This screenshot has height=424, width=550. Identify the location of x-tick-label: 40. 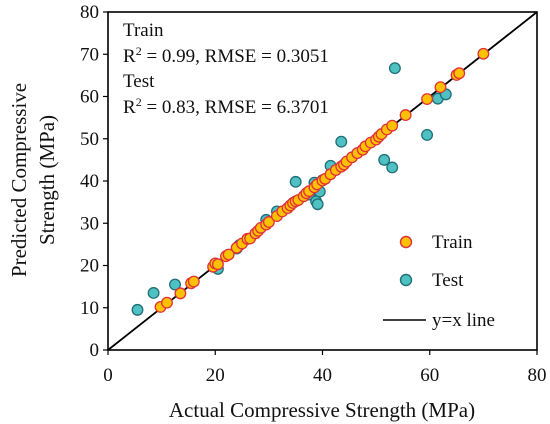
(322, 375).